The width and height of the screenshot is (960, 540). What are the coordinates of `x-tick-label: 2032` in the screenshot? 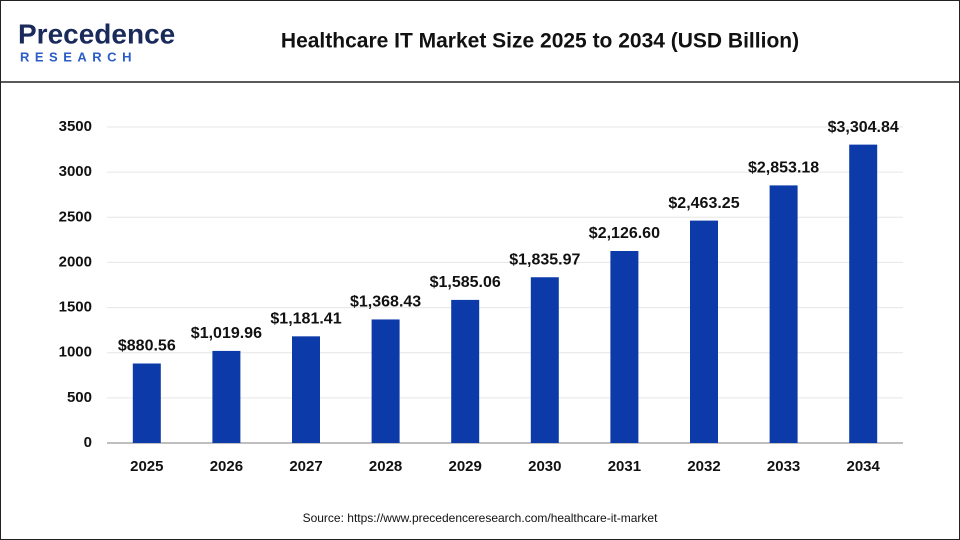 It's located at (703, 466).